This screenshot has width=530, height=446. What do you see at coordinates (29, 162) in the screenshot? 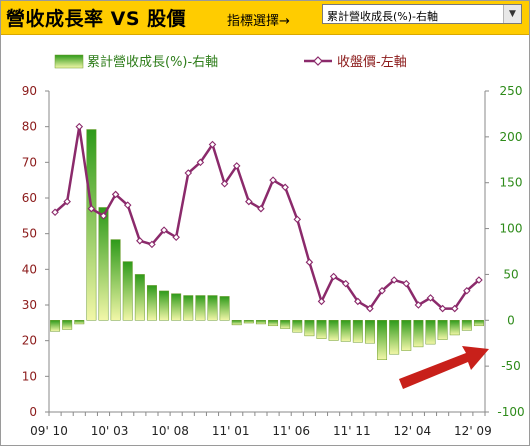
I see `left-axis-tick-label: 70` at bounding box center [29, 162].